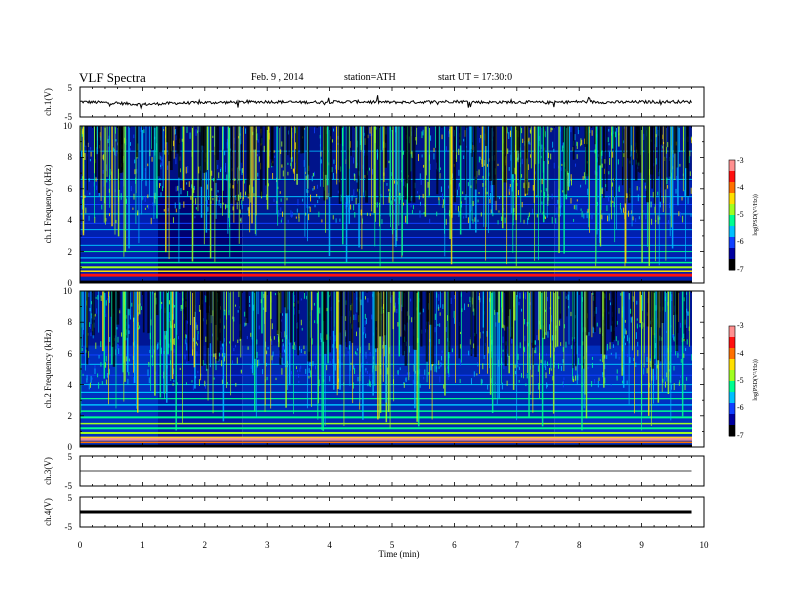 This screenshot has height=612, width=792. What do you see at coordinates (48, 471) in the screenshot?
I see `ch3-ylabel: ch.3(V)` at bounding box center [48, 471].